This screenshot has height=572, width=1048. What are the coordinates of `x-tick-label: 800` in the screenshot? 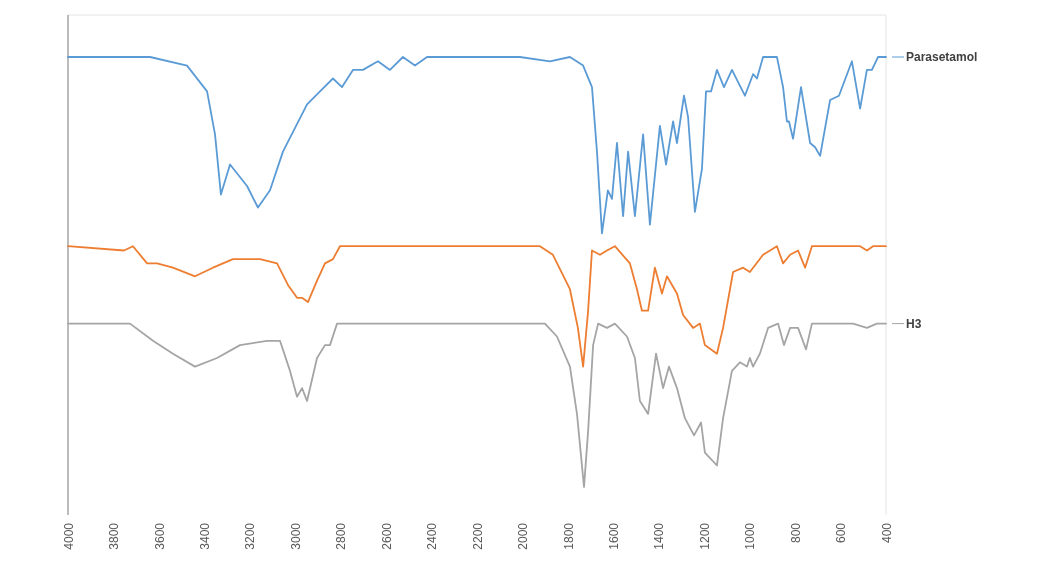 It's located at (795, 533).